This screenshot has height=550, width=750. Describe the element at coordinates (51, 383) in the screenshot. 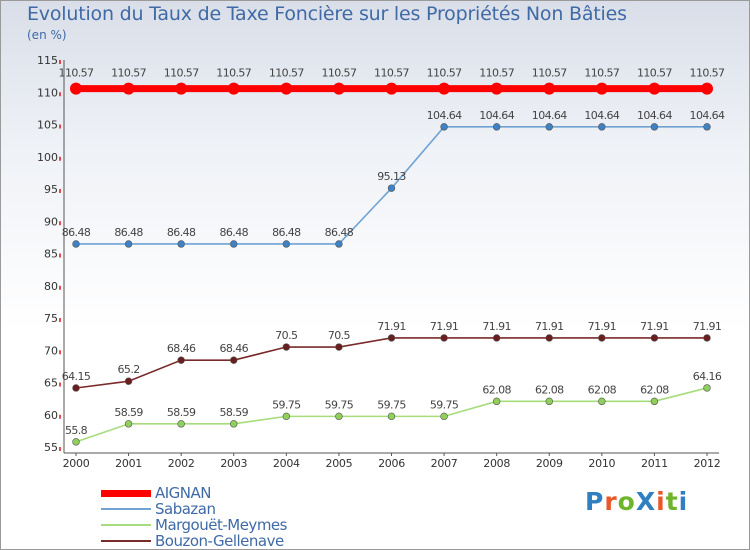

I see `y-tick-label: 65` at that location.